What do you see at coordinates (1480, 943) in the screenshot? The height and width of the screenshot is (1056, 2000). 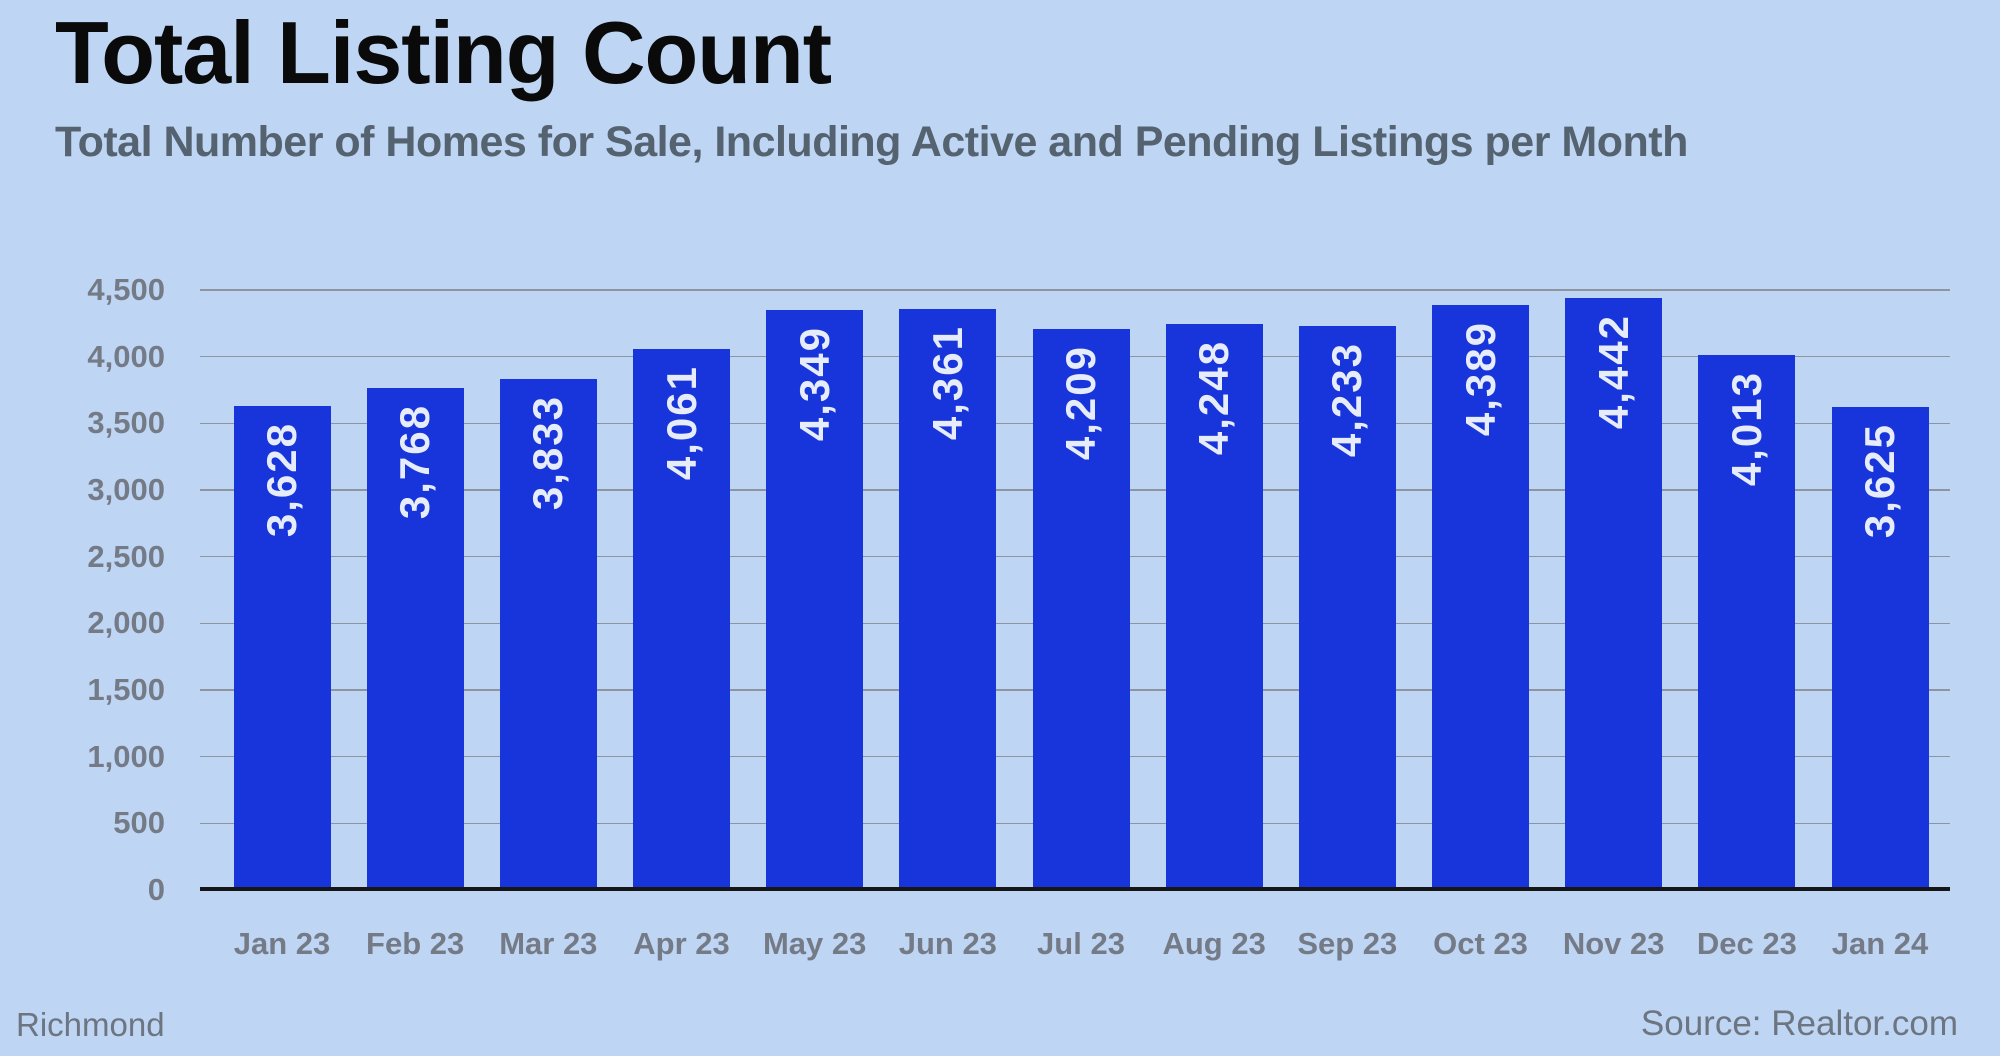 I see `x-tick-label: Oct 23` at bounding box center [1480, 943].